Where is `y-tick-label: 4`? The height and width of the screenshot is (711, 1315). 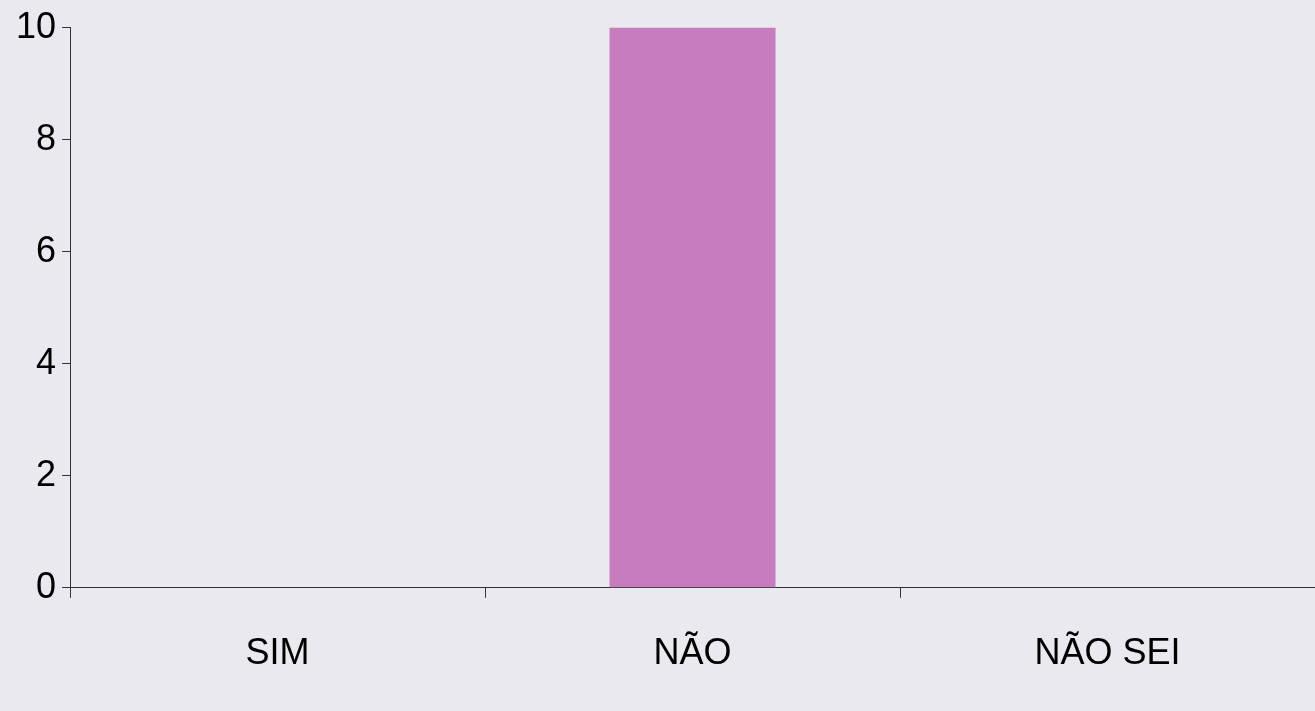
y-tick-label: 4 is located at coordinates (46, 361).